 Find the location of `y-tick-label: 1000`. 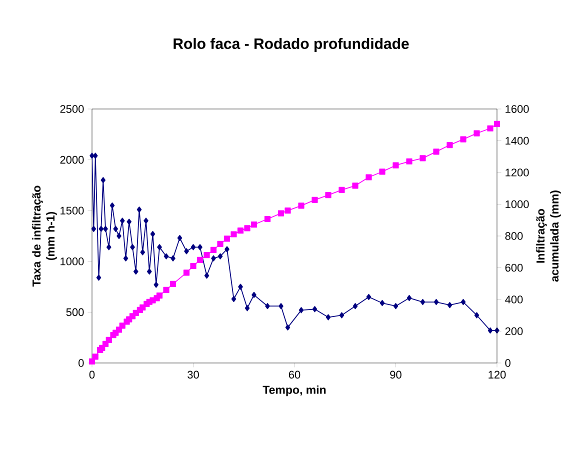

y-tick-label: 1000 is located at coordinates (72, 262).